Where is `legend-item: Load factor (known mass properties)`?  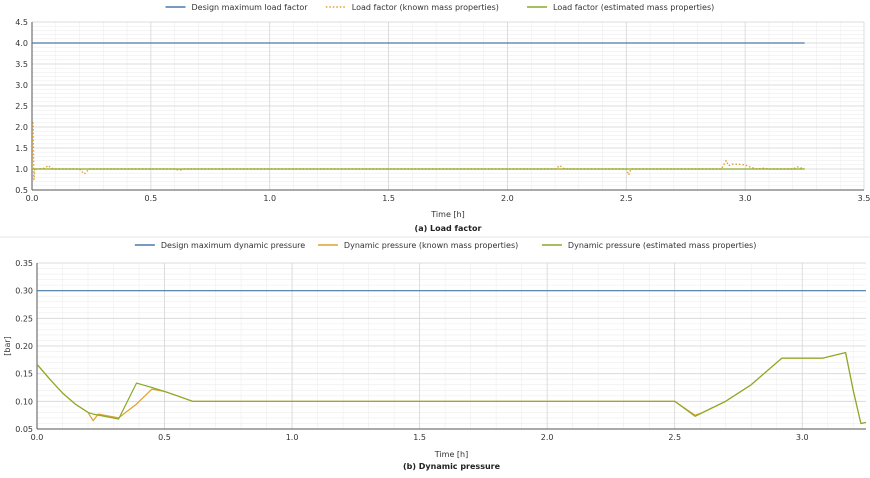 legend-item: Load factor (known mass properties) is located at coordinates (412, 7).